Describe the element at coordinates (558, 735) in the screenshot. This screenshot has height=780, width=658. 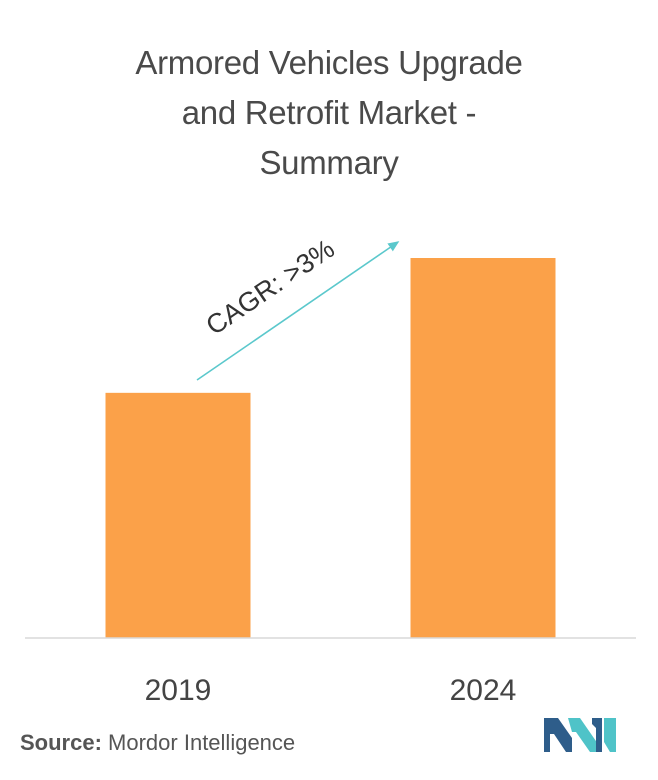
I see `logo-shape-left` at that location.